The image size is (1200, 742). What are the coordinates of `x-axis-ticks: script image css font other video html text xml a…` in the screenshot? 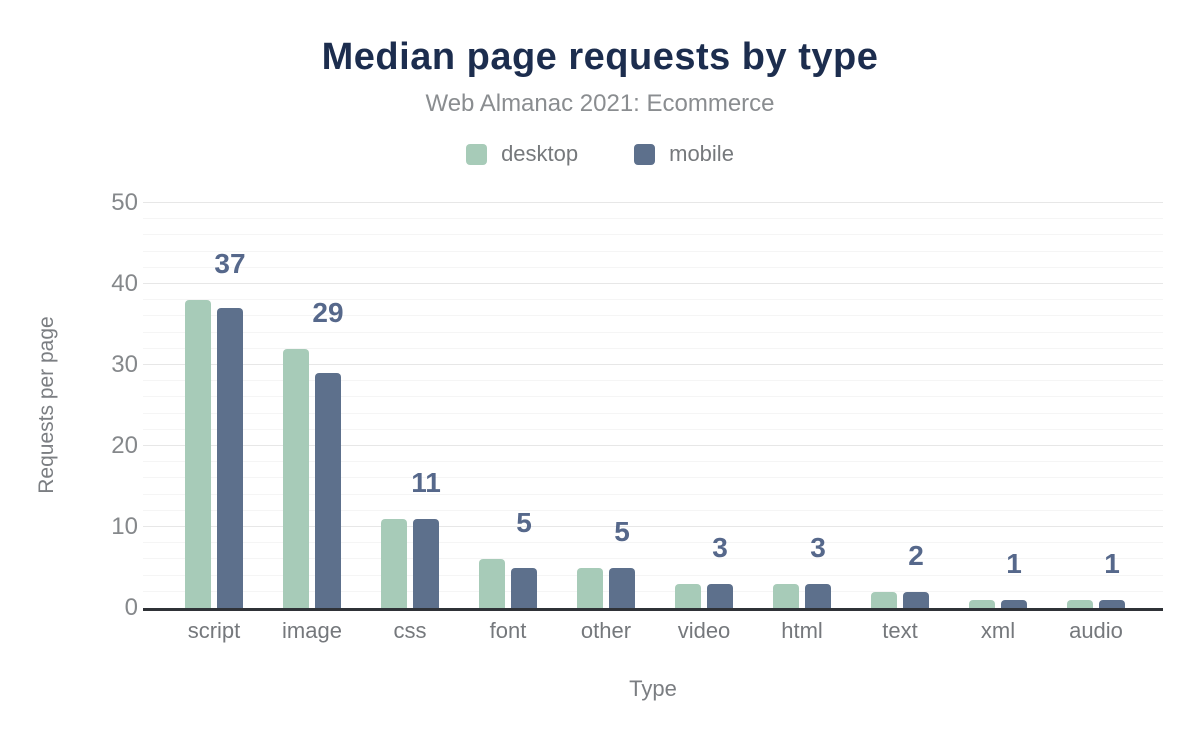 It's located at (655, 631).